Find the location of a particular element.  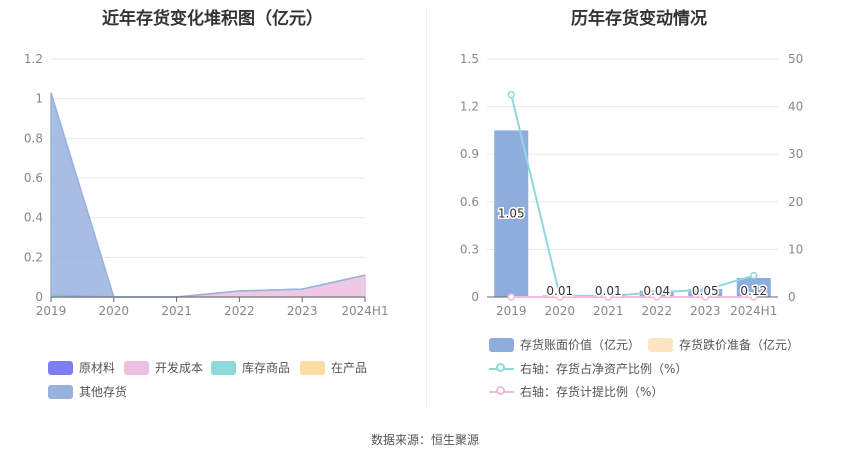

y-tick-label: 0.6 is located at coordinates (33, 178).